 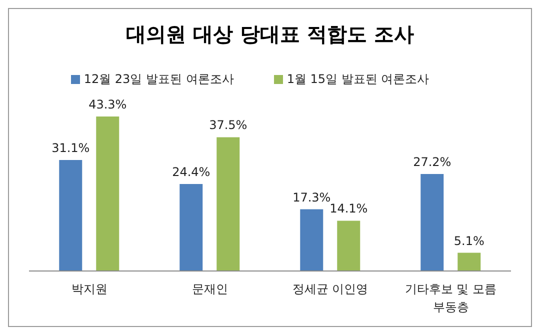 I want to click on legend-label: 12월 23일 발표된 여론조사, so click(x=159, y=79).